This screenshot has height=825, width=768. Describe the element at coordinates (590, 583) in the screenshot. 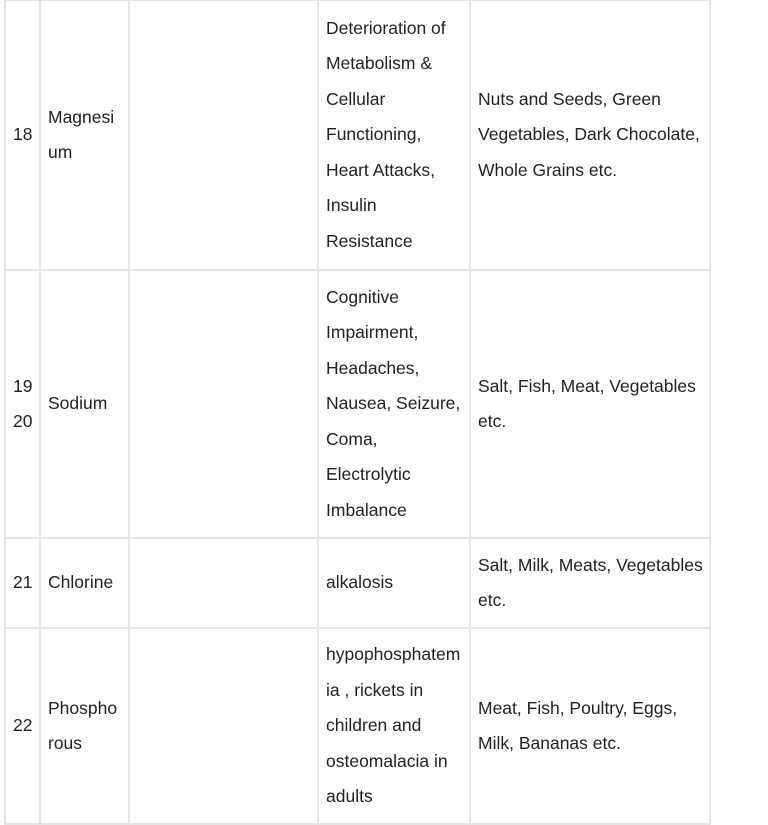

I see `food-sources-cell: Salt, Milk, Meats, Vegetables etc.` at that location.